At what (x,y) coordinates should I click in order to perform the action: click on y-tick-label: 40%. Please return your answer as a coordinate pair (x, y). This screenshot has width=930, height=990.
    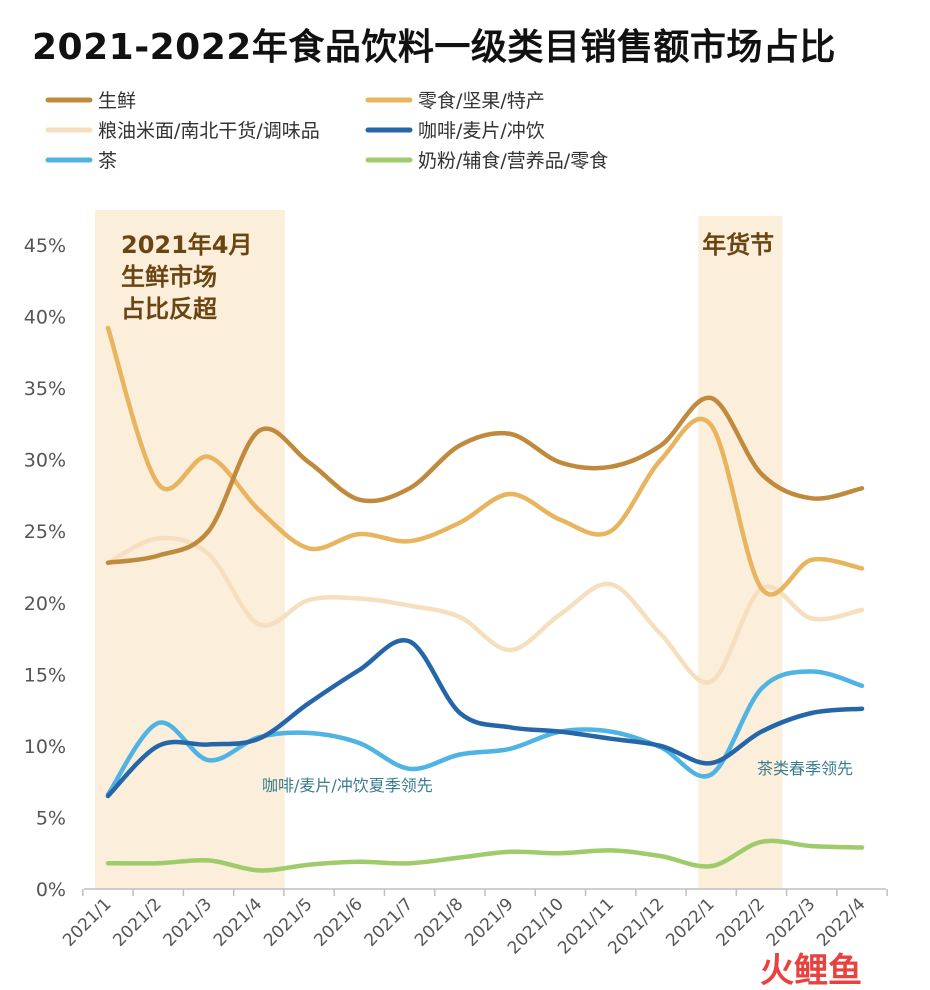
    Looking at the image, I should click on (45, 318).